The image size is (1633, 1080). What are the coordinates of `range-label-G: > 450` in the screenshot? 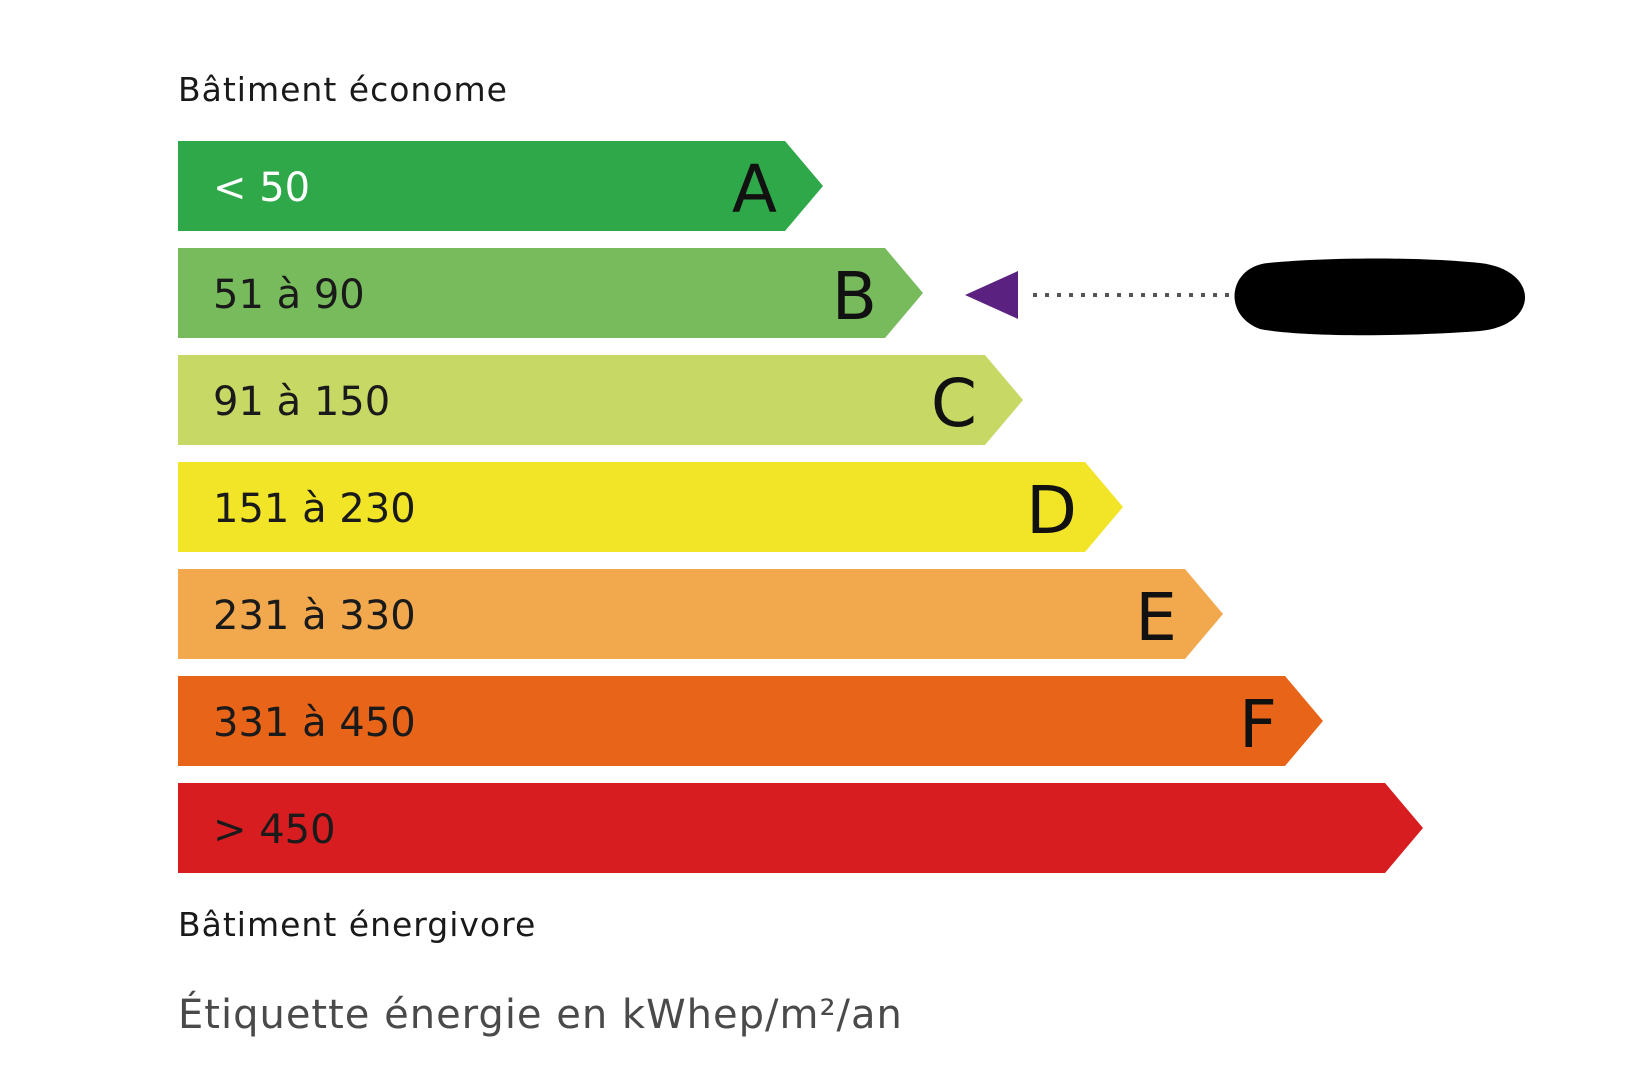 It's located at (274, 830).